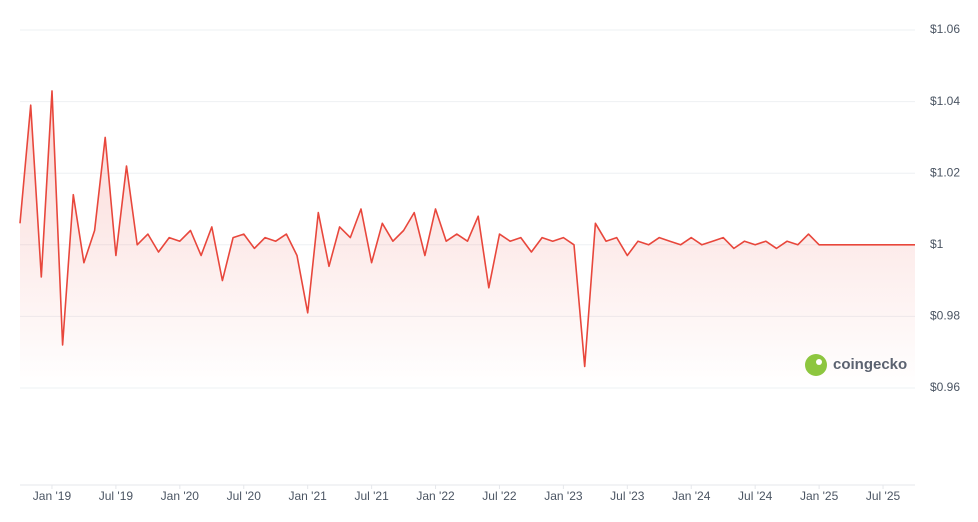 Image resolution: width=978 pixels, height=522 pixels. Describe the element at coordinates (945, 316) in the screenshot. I see `y-tick-label: $0.98` at that location.